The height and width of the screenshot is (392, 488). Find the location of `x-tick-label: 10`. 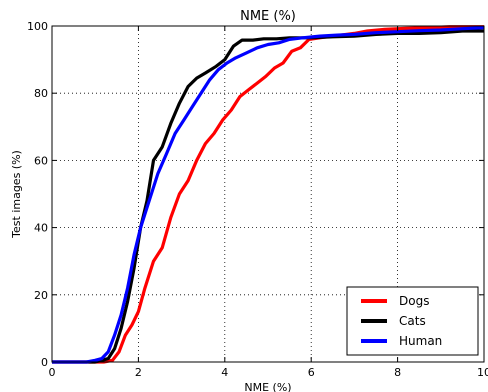

x-tick-label: 10 is located at coordinates (482, 372).